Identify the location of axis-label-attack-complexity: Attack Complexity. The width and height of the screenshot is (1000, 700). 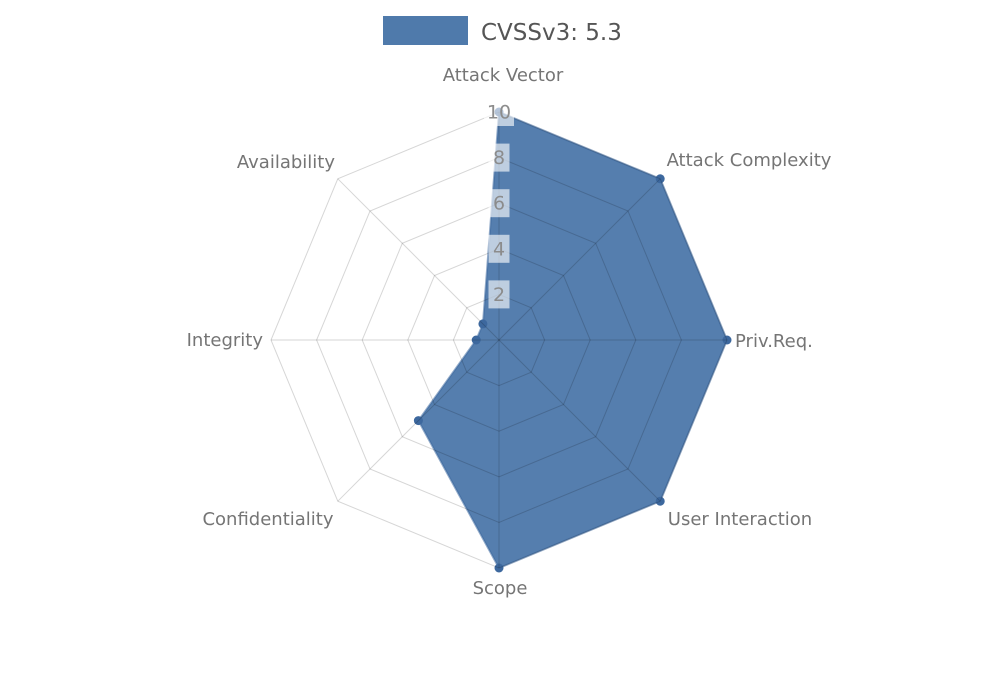
(749, 160).